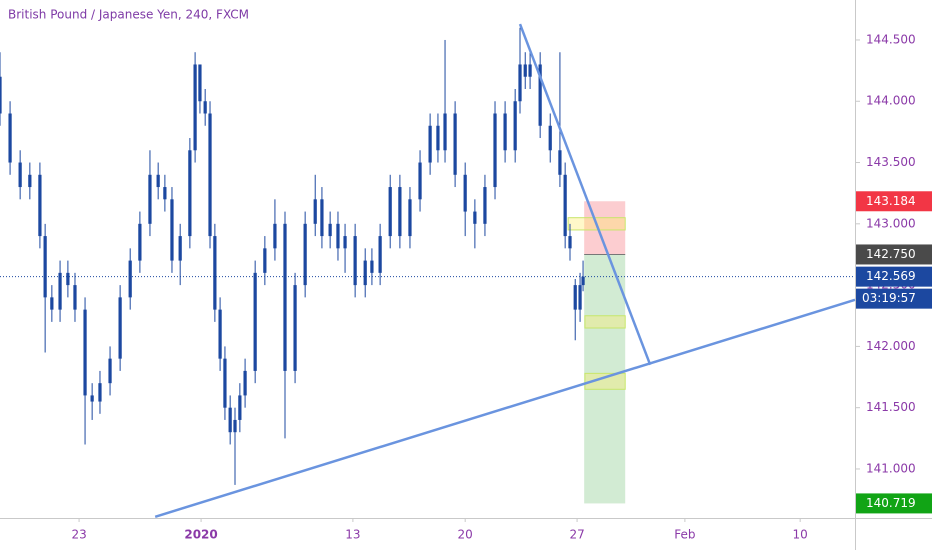 The image size is (932, 550). Describe the element at coordinates (891, 162) in the screenshot. I see `y-tick-label: 143.500` at that location.